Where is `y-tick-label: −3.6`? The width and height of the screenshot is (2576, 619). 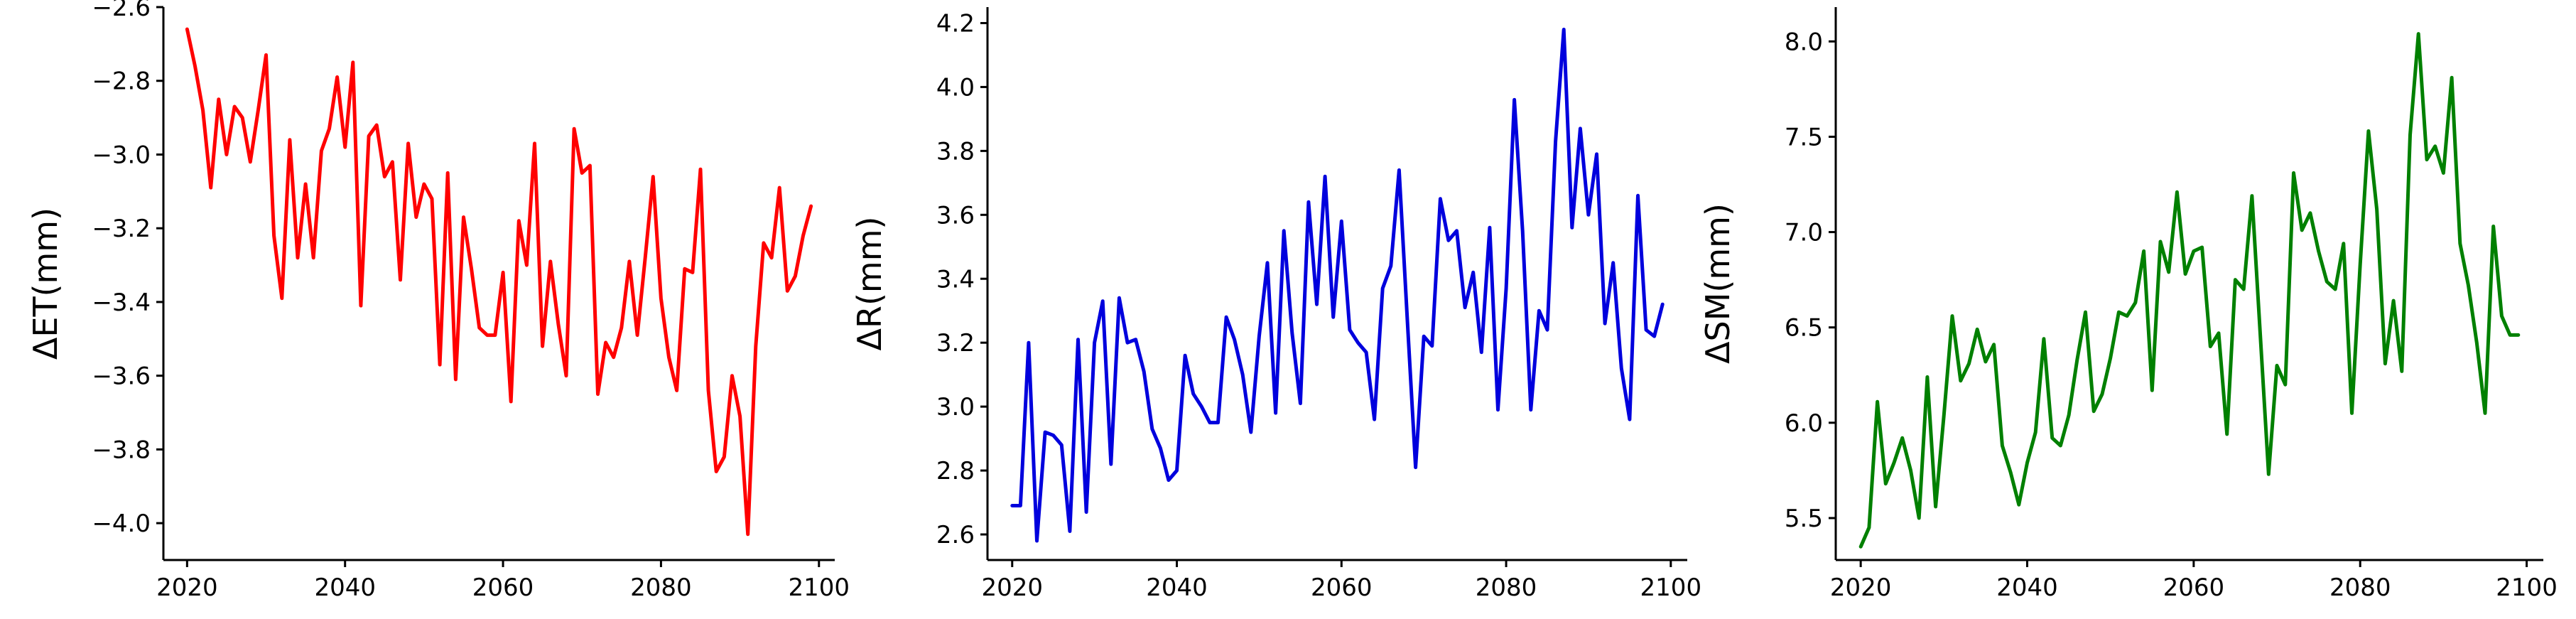 y-tick-label: −3.6 is located at coordinates (121, 376).